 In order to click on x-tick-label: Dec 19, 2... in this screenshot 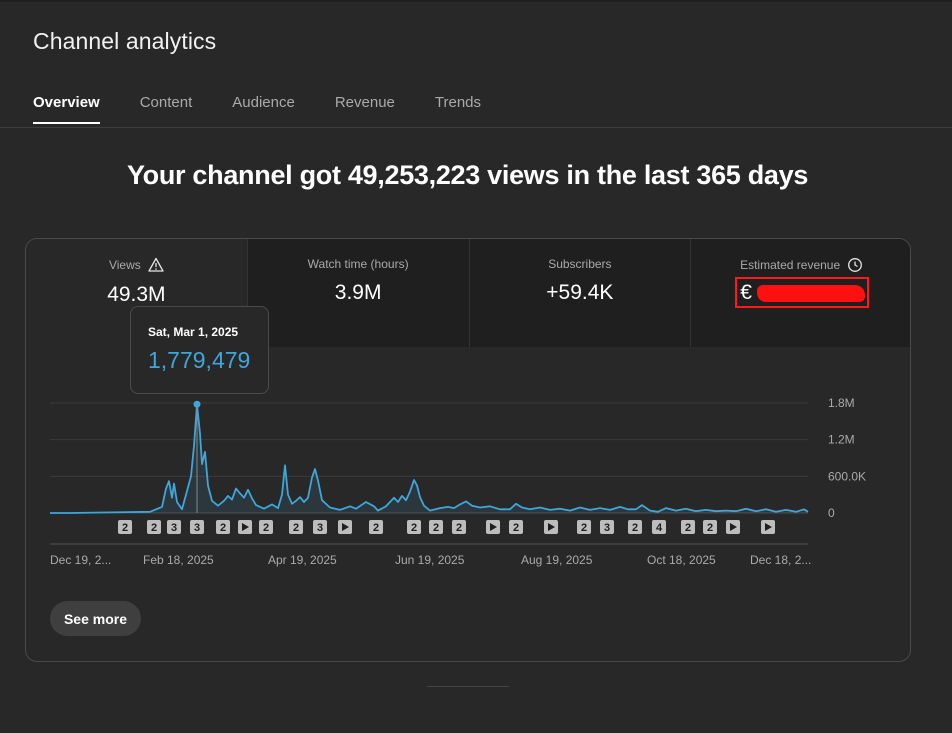, I will do `click(80, 560)`.